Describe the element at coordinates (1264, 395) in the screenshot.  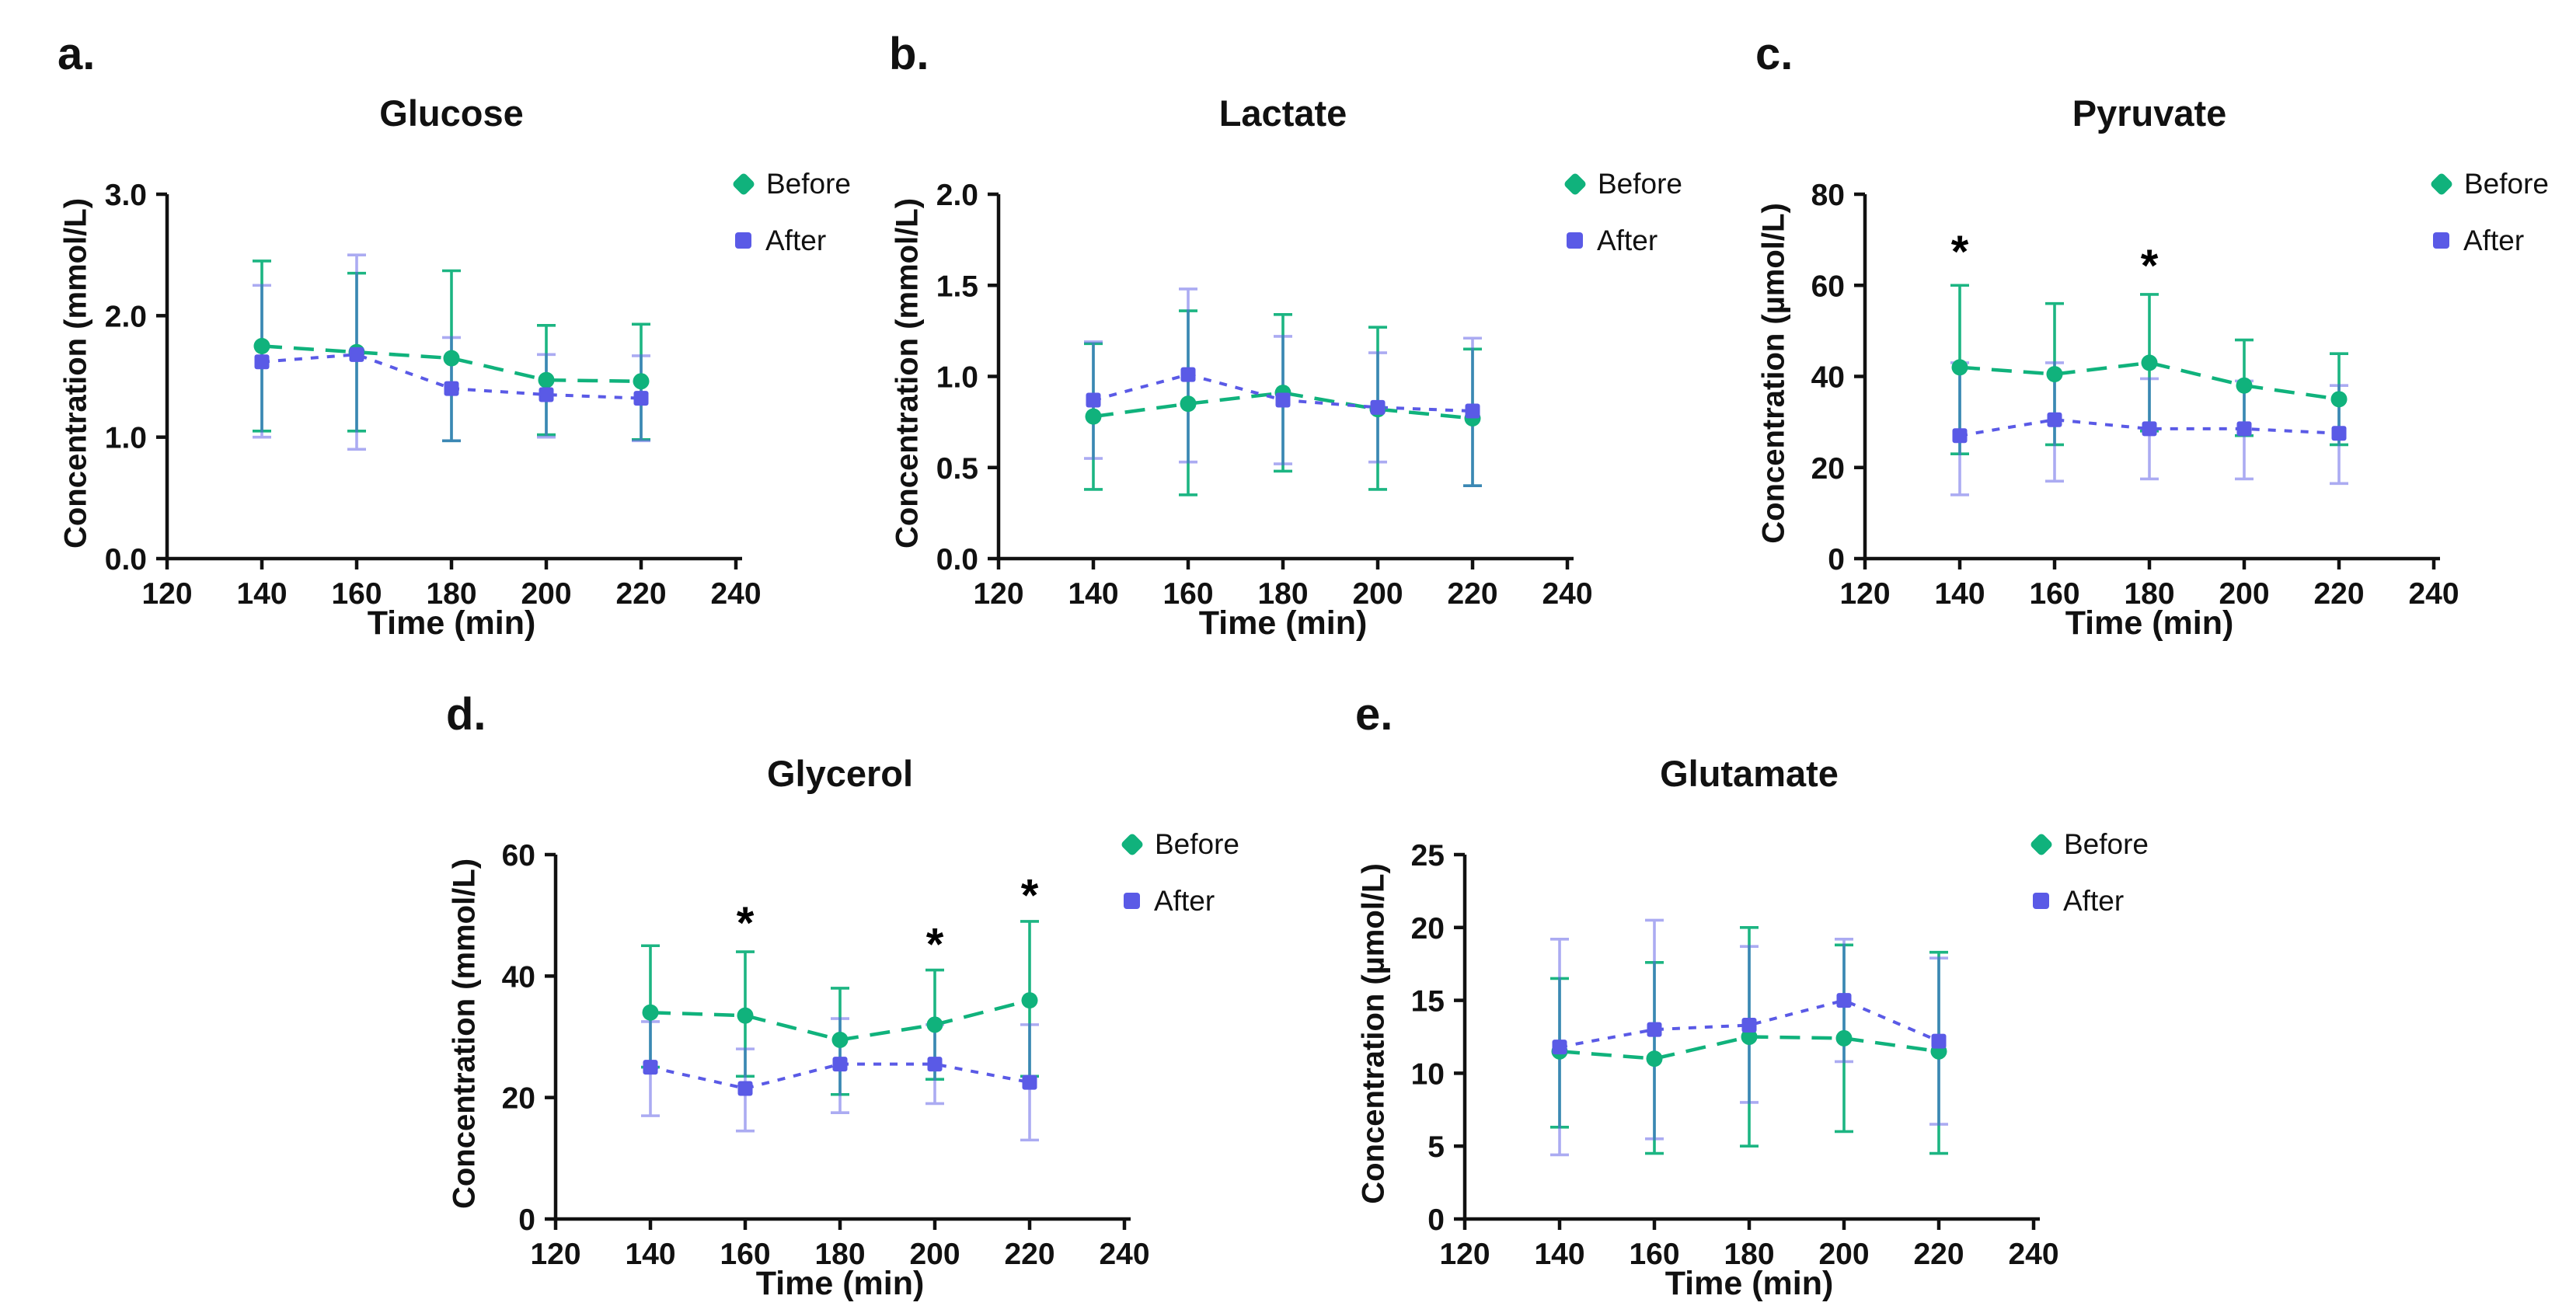
I see `lactate-plot: 0.0 0.5 1.0 1.5 2.0 120 140 160 180 200 220 240` at that location.